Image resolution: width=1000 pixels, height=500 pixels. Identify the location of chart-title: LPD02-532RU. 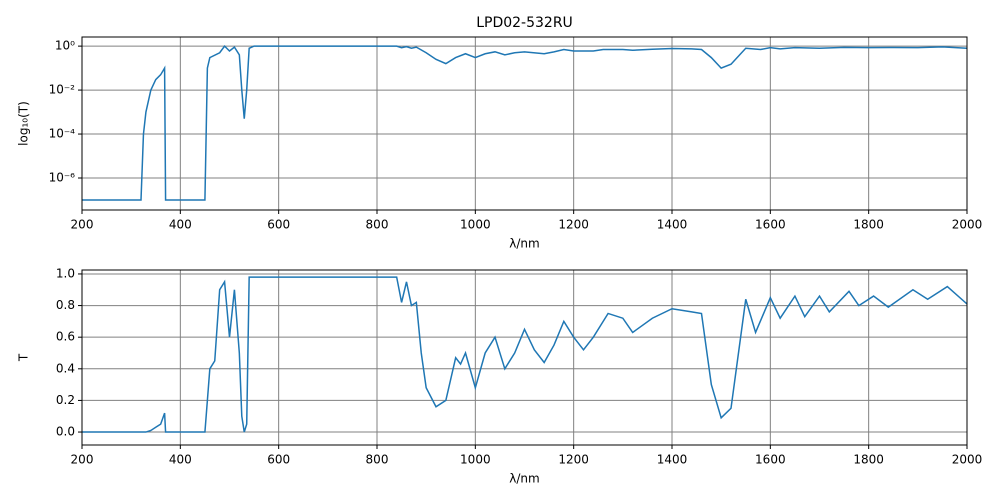
(524, 23).